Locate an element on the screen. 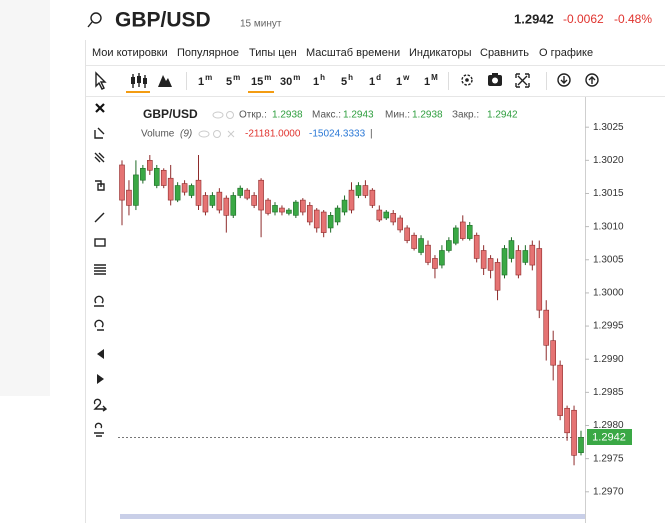 The height and width of the screenshot is (523, 665). volume-label: Volume is located at coordinates (158, 134).